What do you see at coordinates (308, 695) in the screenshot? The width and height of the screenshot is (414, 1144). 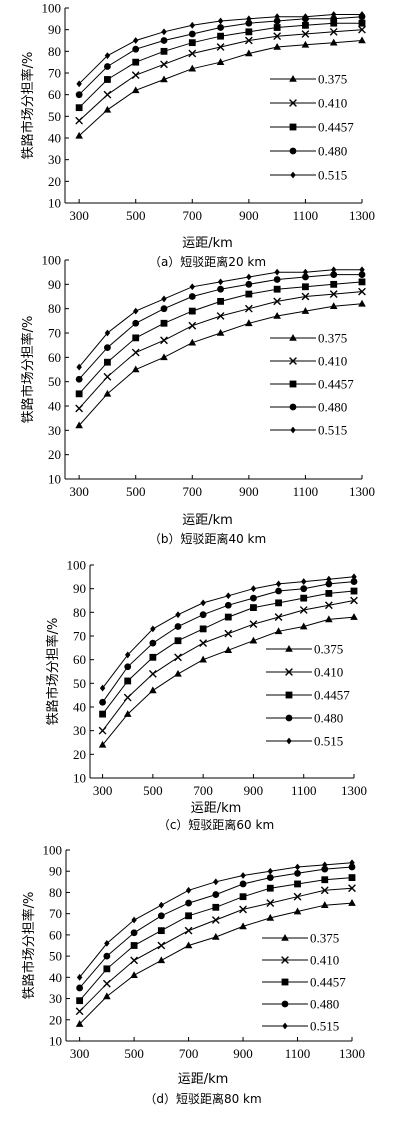 I see `legend-item: 0.4457` at bounding box center [308, 695].